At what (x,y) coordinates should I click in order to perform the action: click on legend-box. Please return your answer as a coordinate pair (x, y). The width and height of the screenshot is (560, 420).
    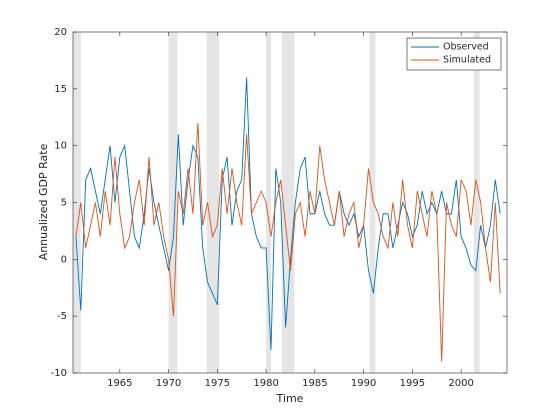
    Looking at the image, I should click on (454, 54).